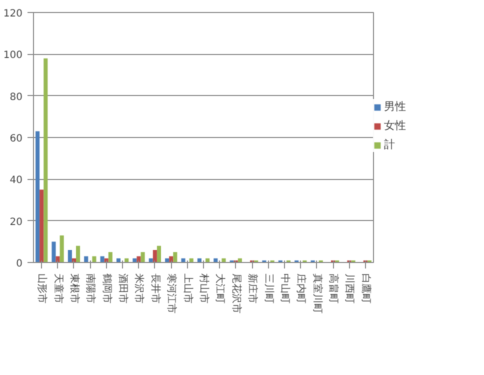  I want to click on y-tick-label: 0, so click(19, 264).